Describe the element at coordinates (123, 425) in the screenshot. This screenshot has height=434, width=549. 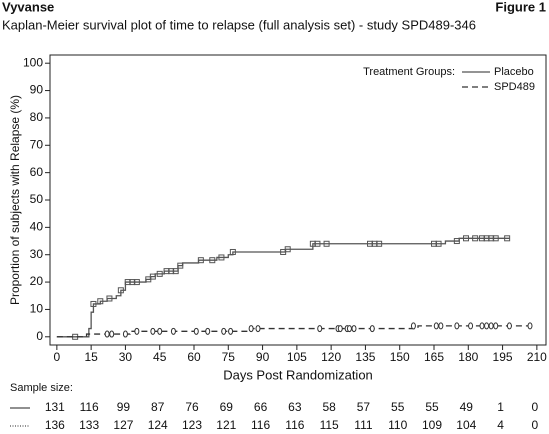
I see `at-risk-count: 127` at that location.